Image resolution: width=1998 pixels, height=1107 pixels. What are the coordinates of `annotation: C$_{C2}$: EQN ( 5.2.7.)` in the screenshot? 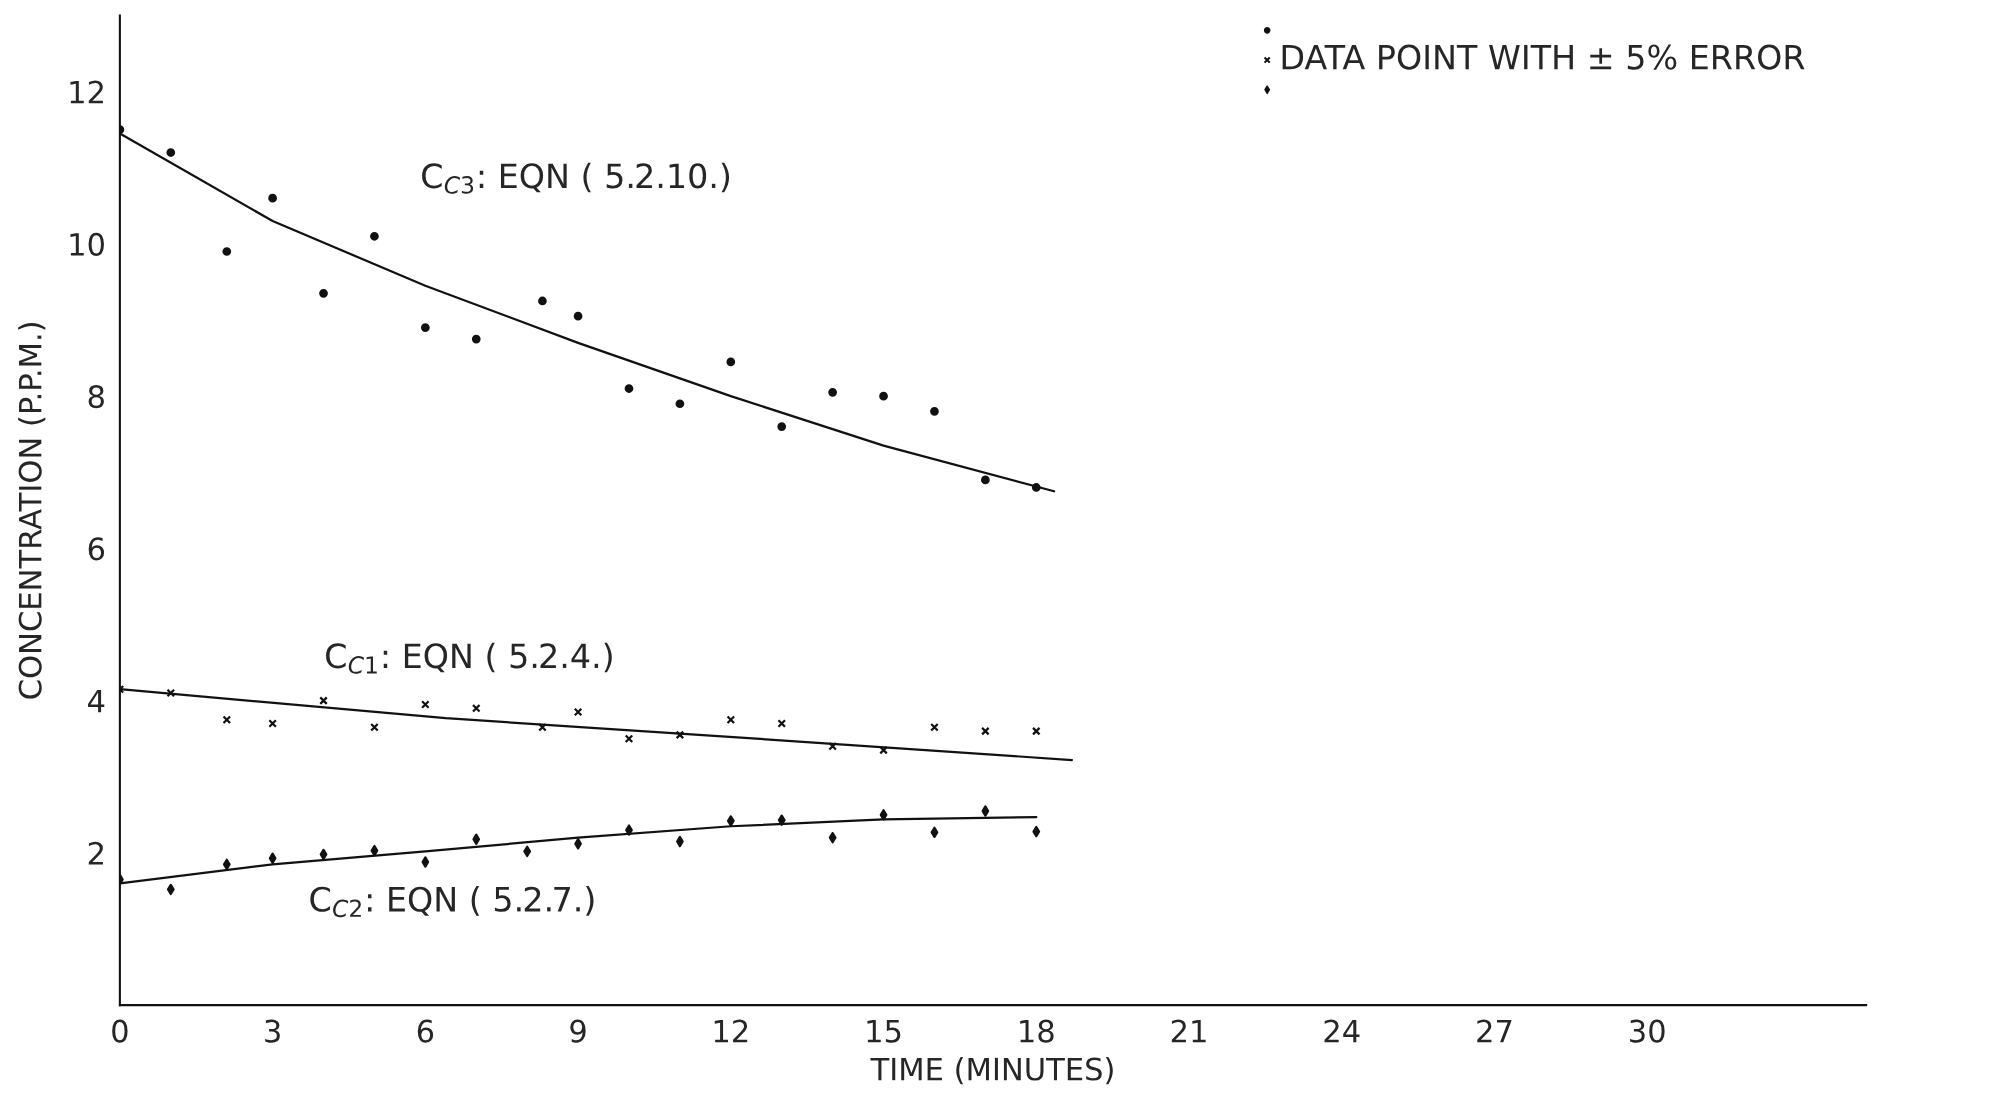 It's located at (452, 902).